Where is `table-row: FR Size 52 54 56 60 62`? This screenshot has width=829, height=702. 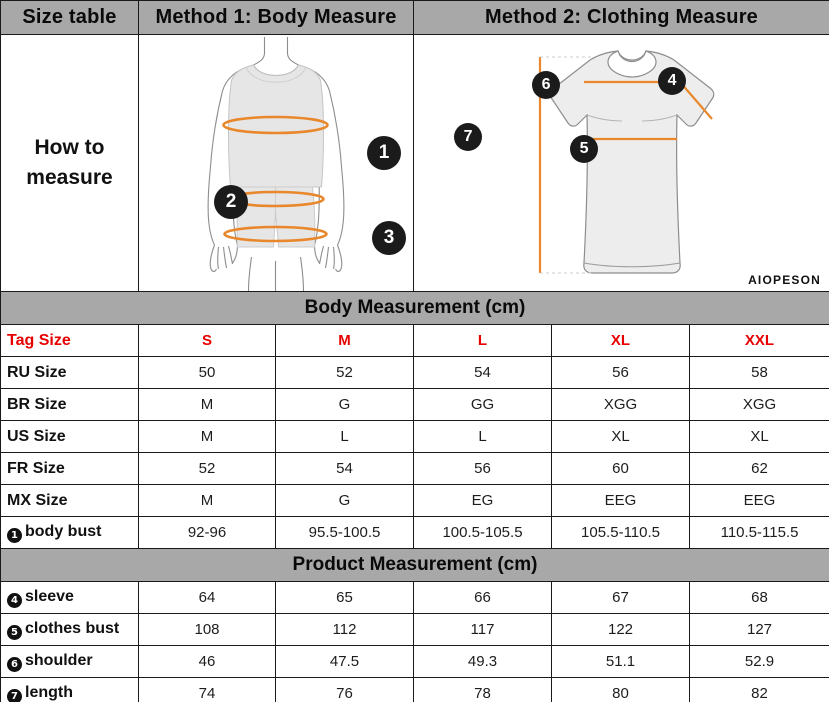 table-row: FR Size 52 54 56 60 62 is located at coordinates (414, 468).